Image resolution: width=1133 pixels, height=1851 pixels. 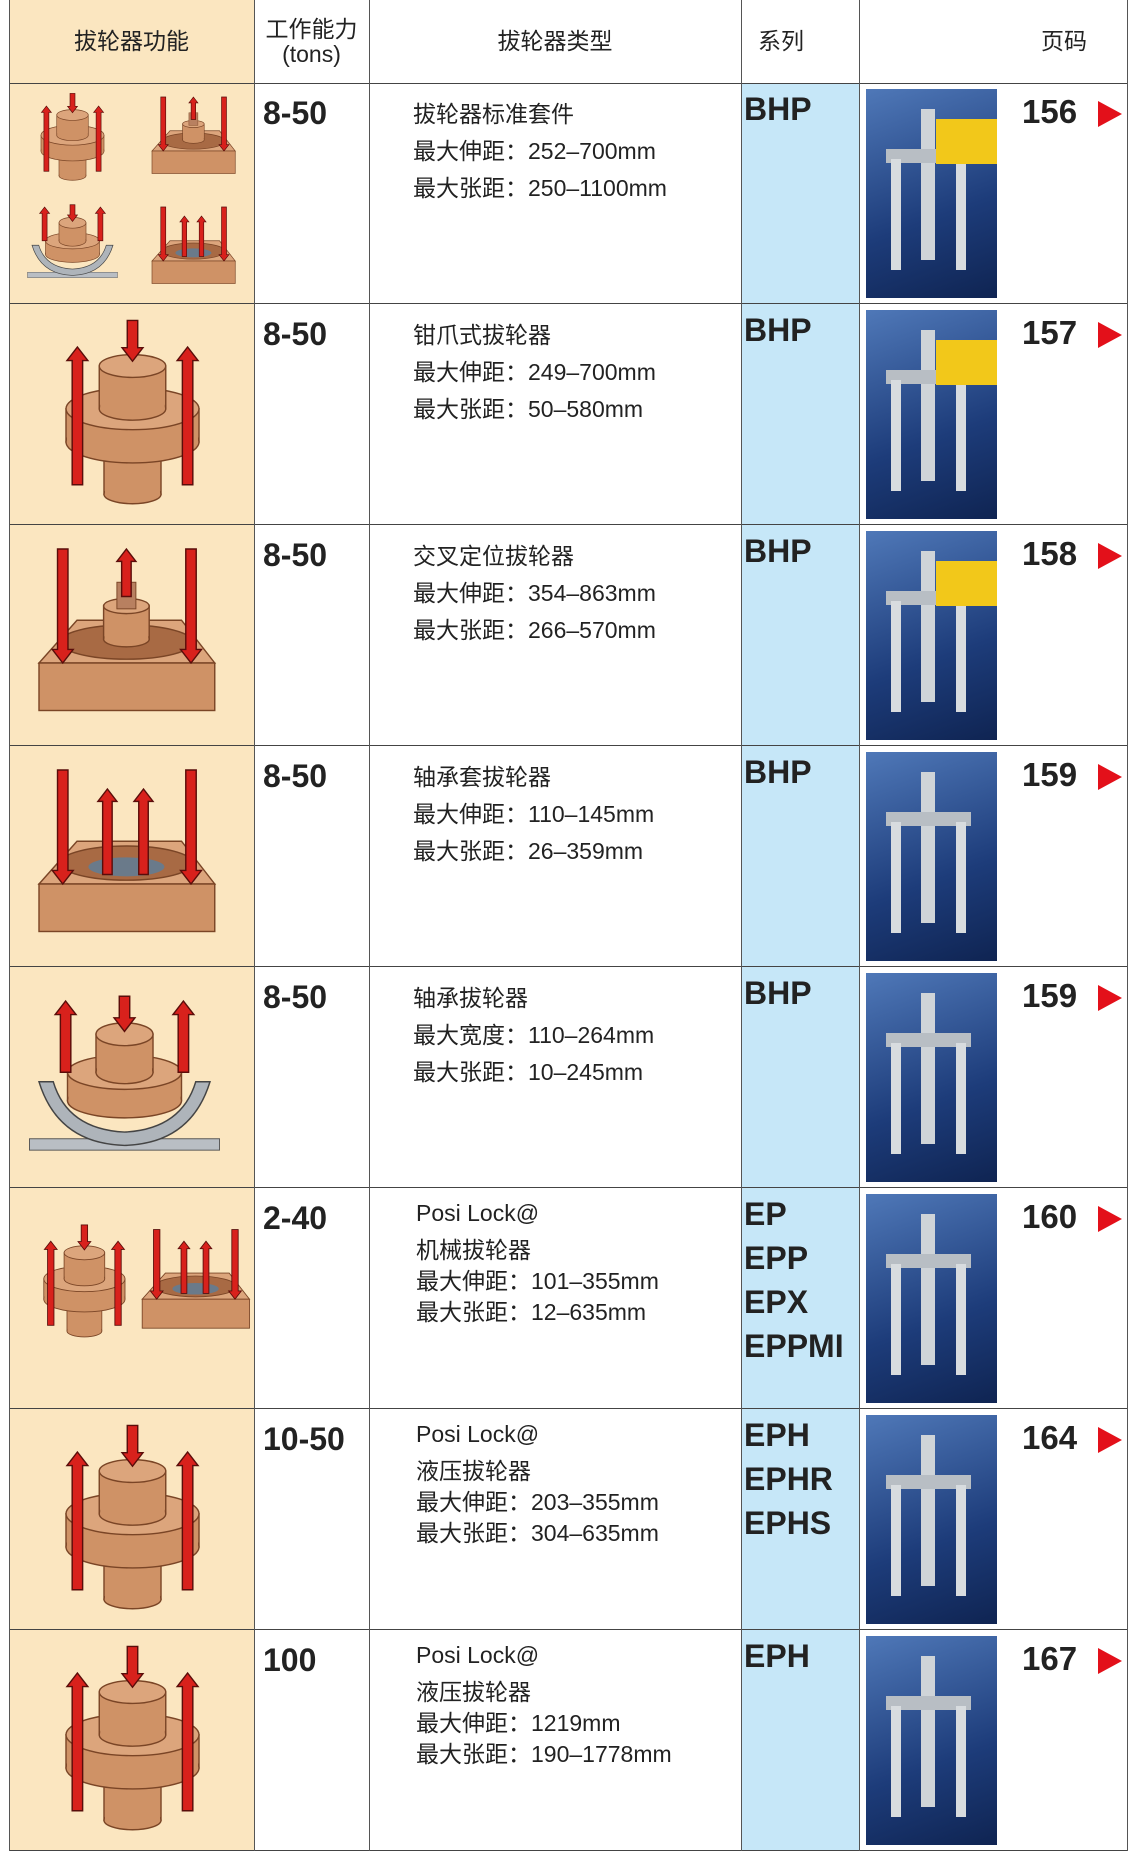 I want to click on type-line: 最大伸距：252–700mm, so click(x=534, y=151).